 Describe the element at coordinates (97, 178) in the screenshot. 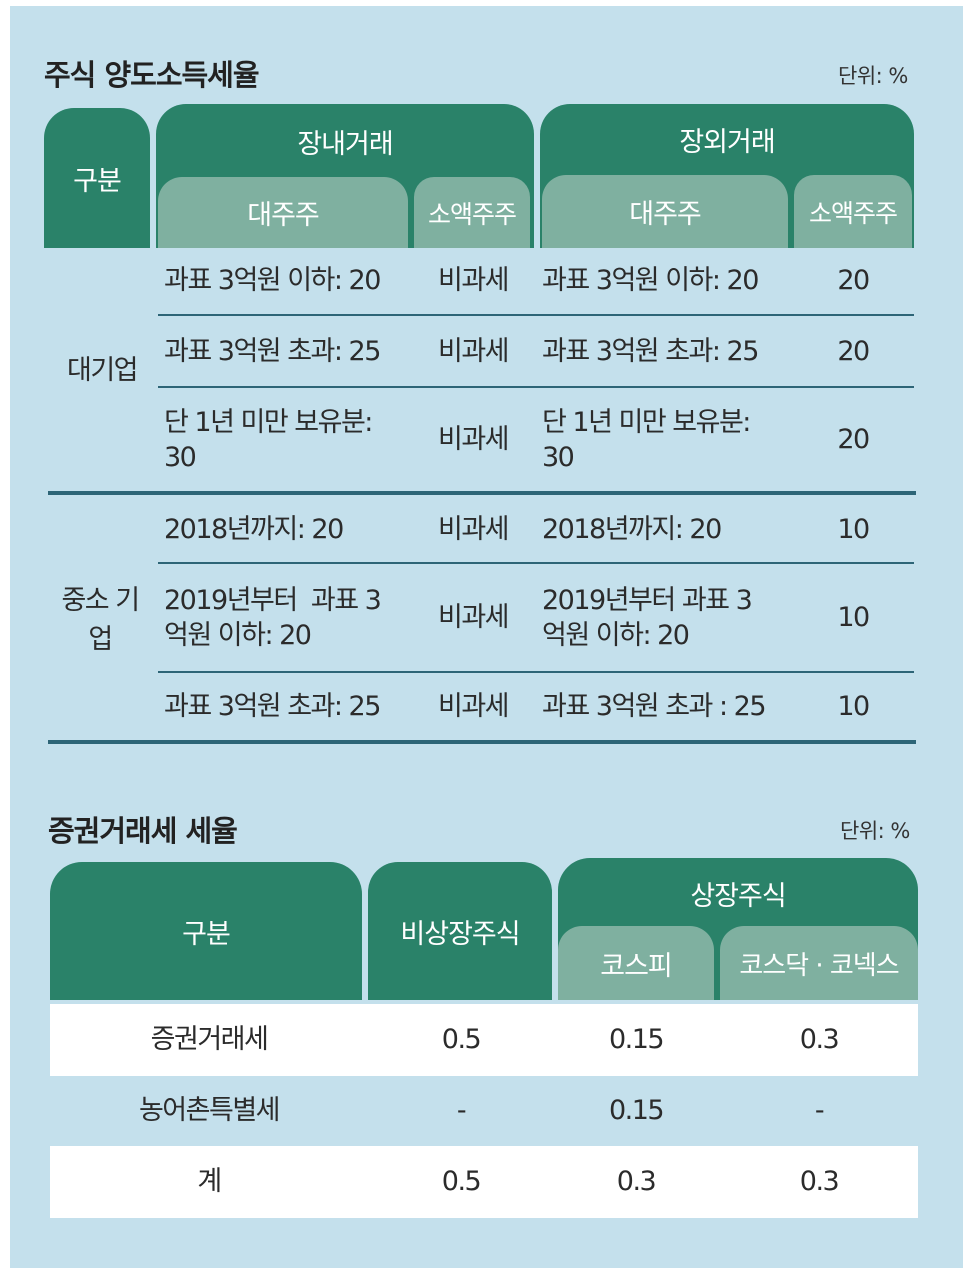

I see `table1-header-category: 구분` at that location.